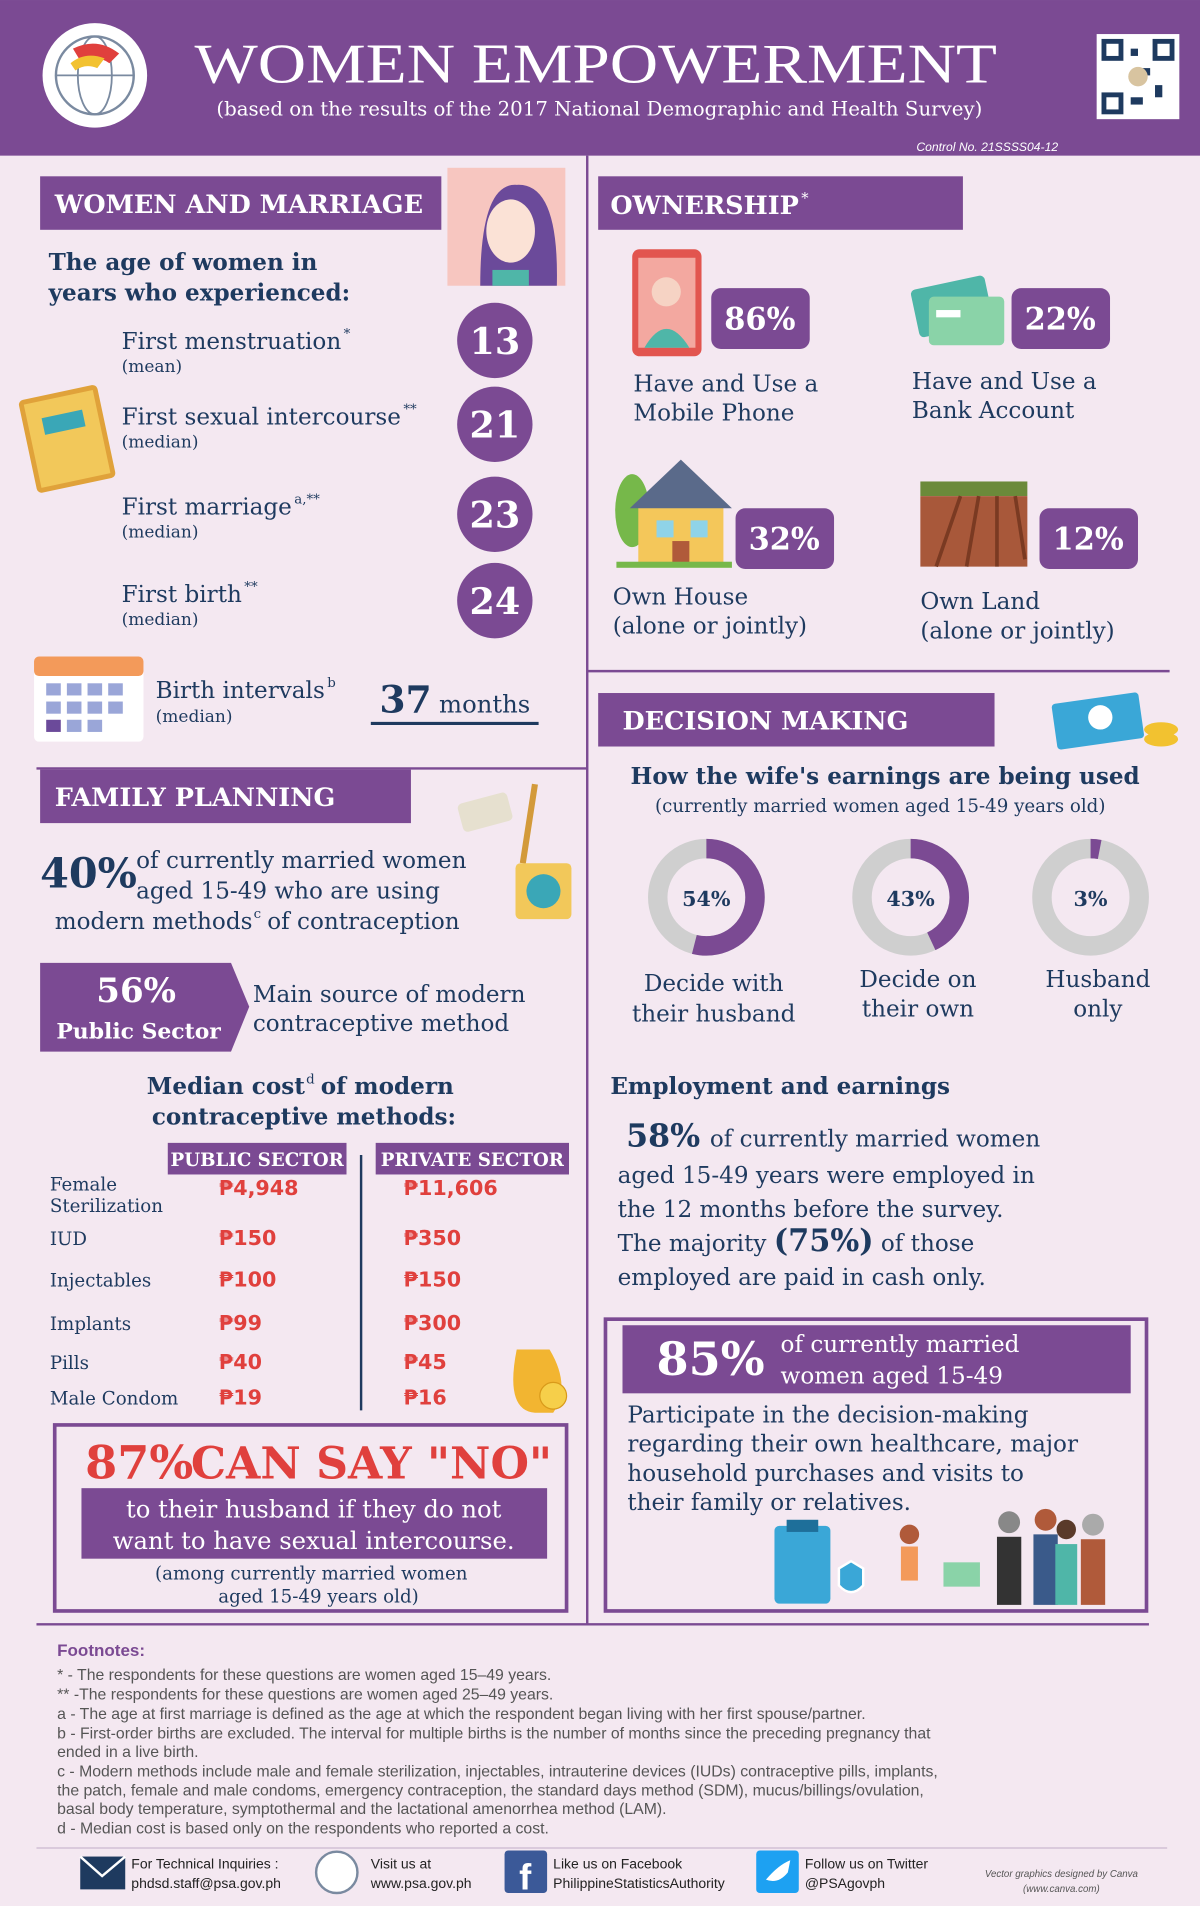 This screenshot has height=1906, width=1200. Describe the element at coordinates (639, 1883) in the screenshot. I see `footer-link: PhilippineStatisticsAuthority` at that location.